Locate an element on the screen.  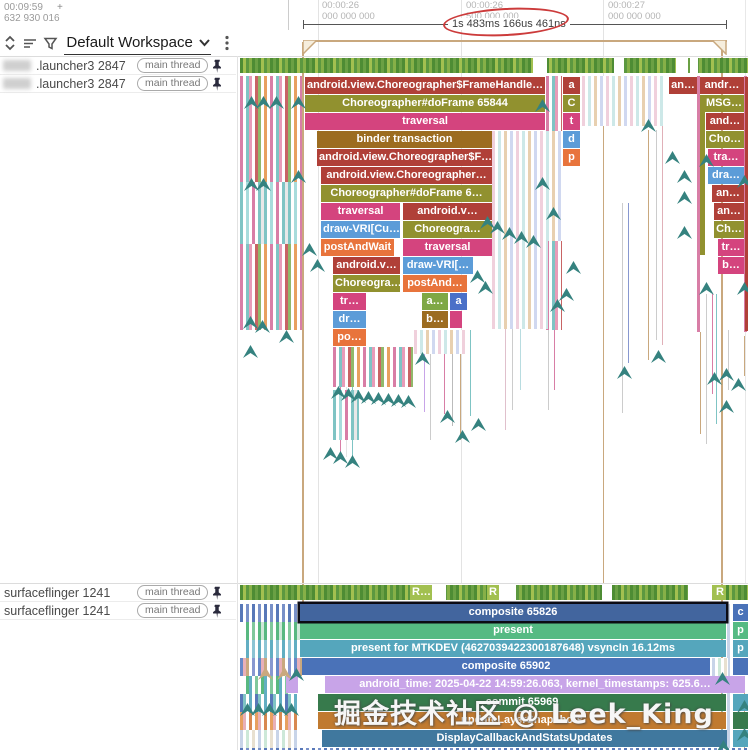
trace-slice: d is located at coordinates (571, 139).